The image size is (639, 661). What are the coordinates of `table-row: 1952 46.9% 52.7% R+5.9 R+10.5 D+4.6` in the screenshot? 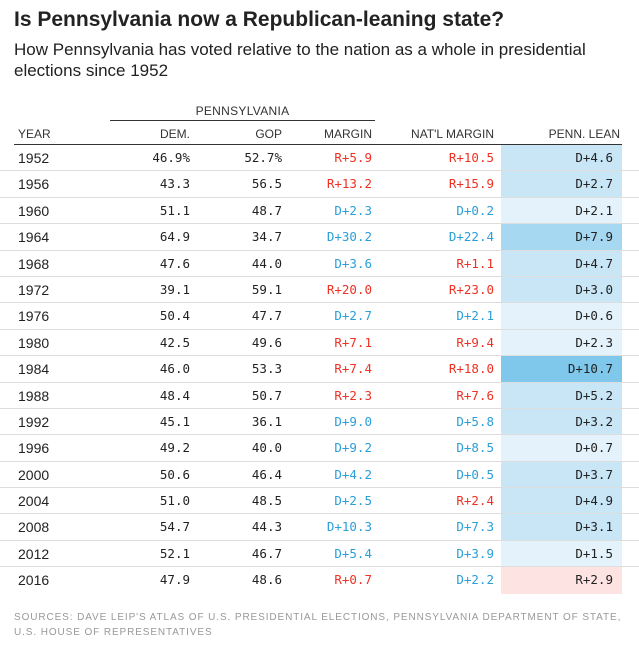 It's located at (319, 158).